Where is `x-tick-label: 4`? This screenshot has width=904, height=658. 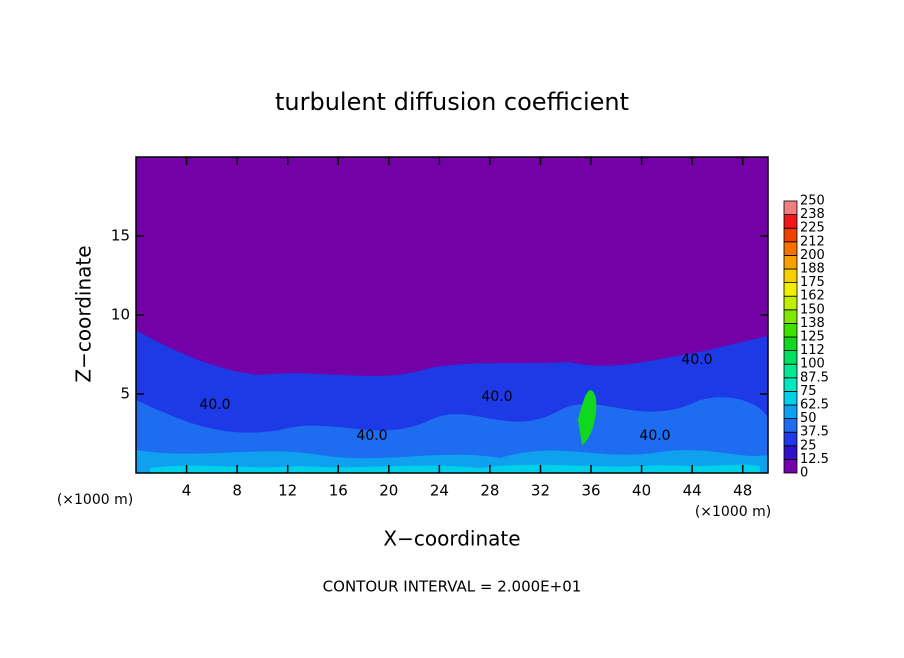
x-tick-label: 4 is located at coordinates (187, 491).